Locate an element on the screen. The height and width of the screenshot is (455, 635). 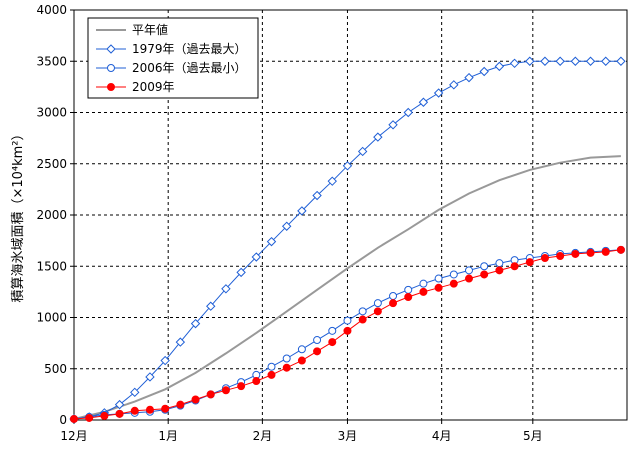
y-tick-label: 3000 is located at coordinates (51, 113).